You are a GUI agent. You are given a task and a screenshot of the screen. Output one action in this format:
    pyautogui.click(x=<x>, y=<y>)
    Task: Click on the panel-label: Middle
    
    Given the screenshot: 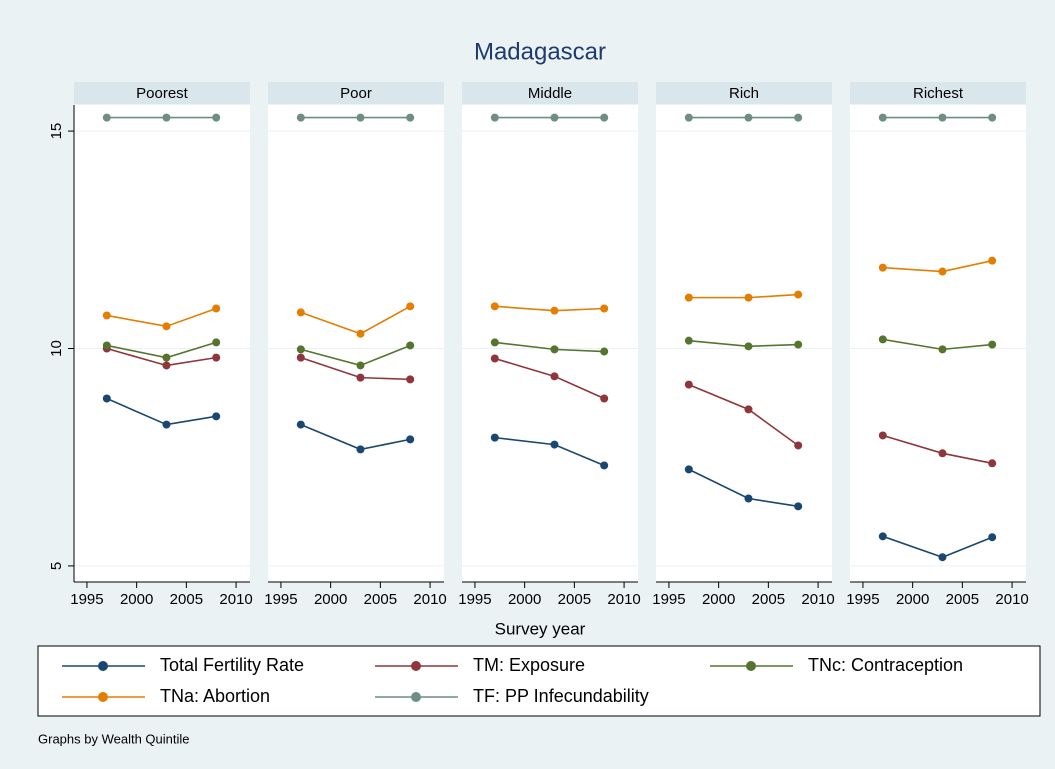 What is the action you would take?
    pyautogui.click(x=550, y=93)
    